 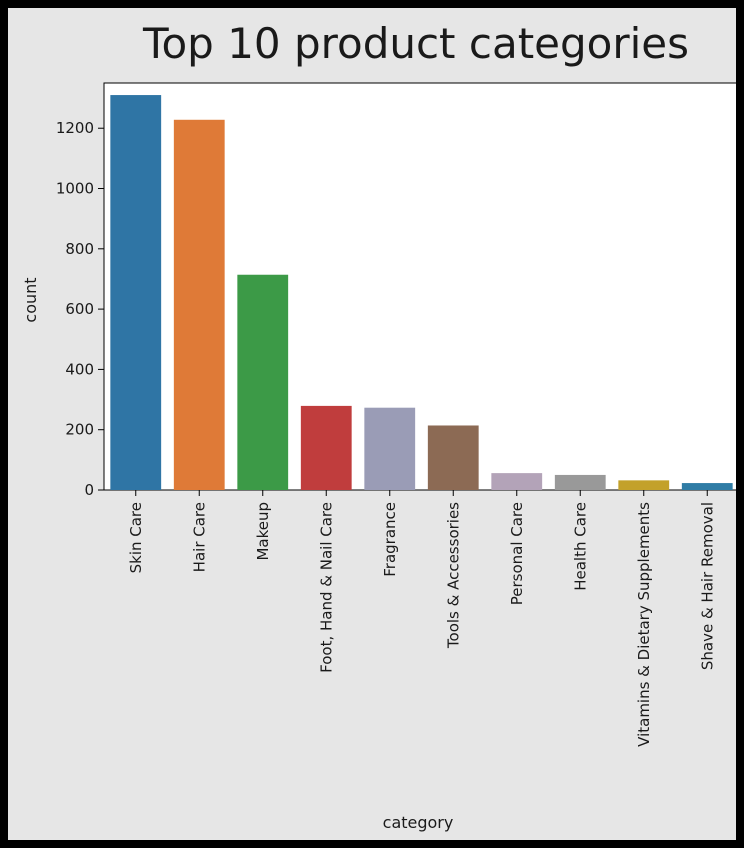 What do you see at coordinates (75, 189) in the screenshot?
I see `y-tick-label: 1000` at bounding box center [75, 189].